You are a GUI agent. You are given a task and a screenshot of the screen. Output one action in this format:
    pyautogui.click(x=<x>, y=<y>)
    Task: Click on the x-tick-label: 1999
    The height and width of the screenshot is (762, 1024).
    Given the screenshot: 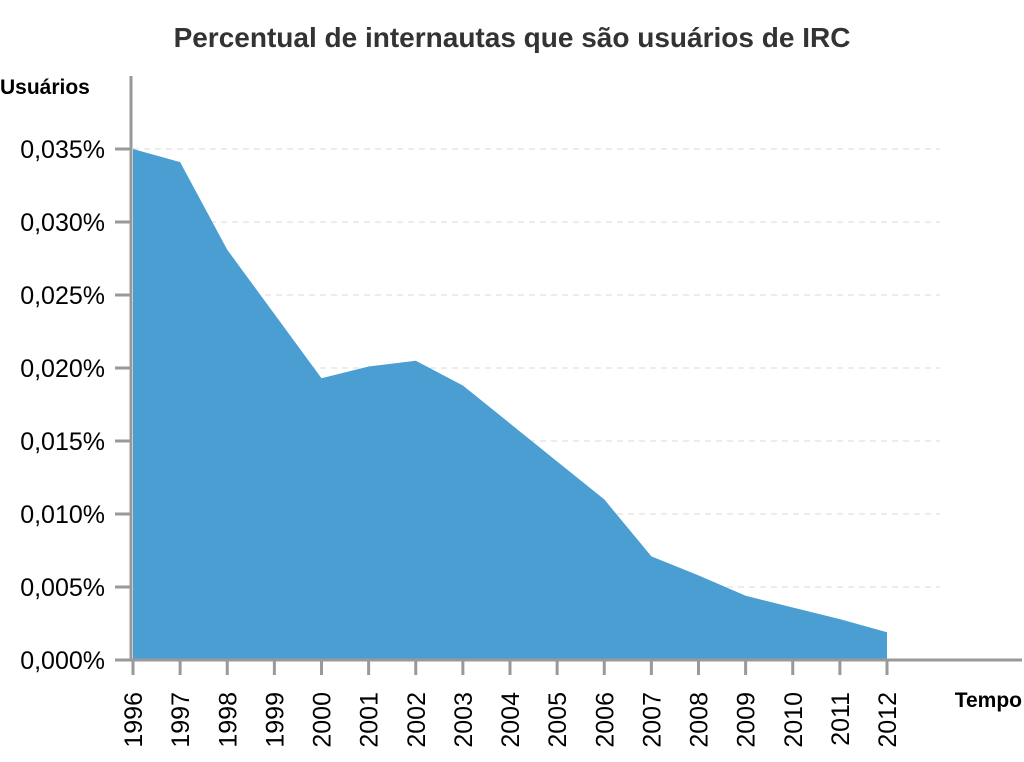 What is the action you would take?
    pyautogui.click(x=275, y=720)
    